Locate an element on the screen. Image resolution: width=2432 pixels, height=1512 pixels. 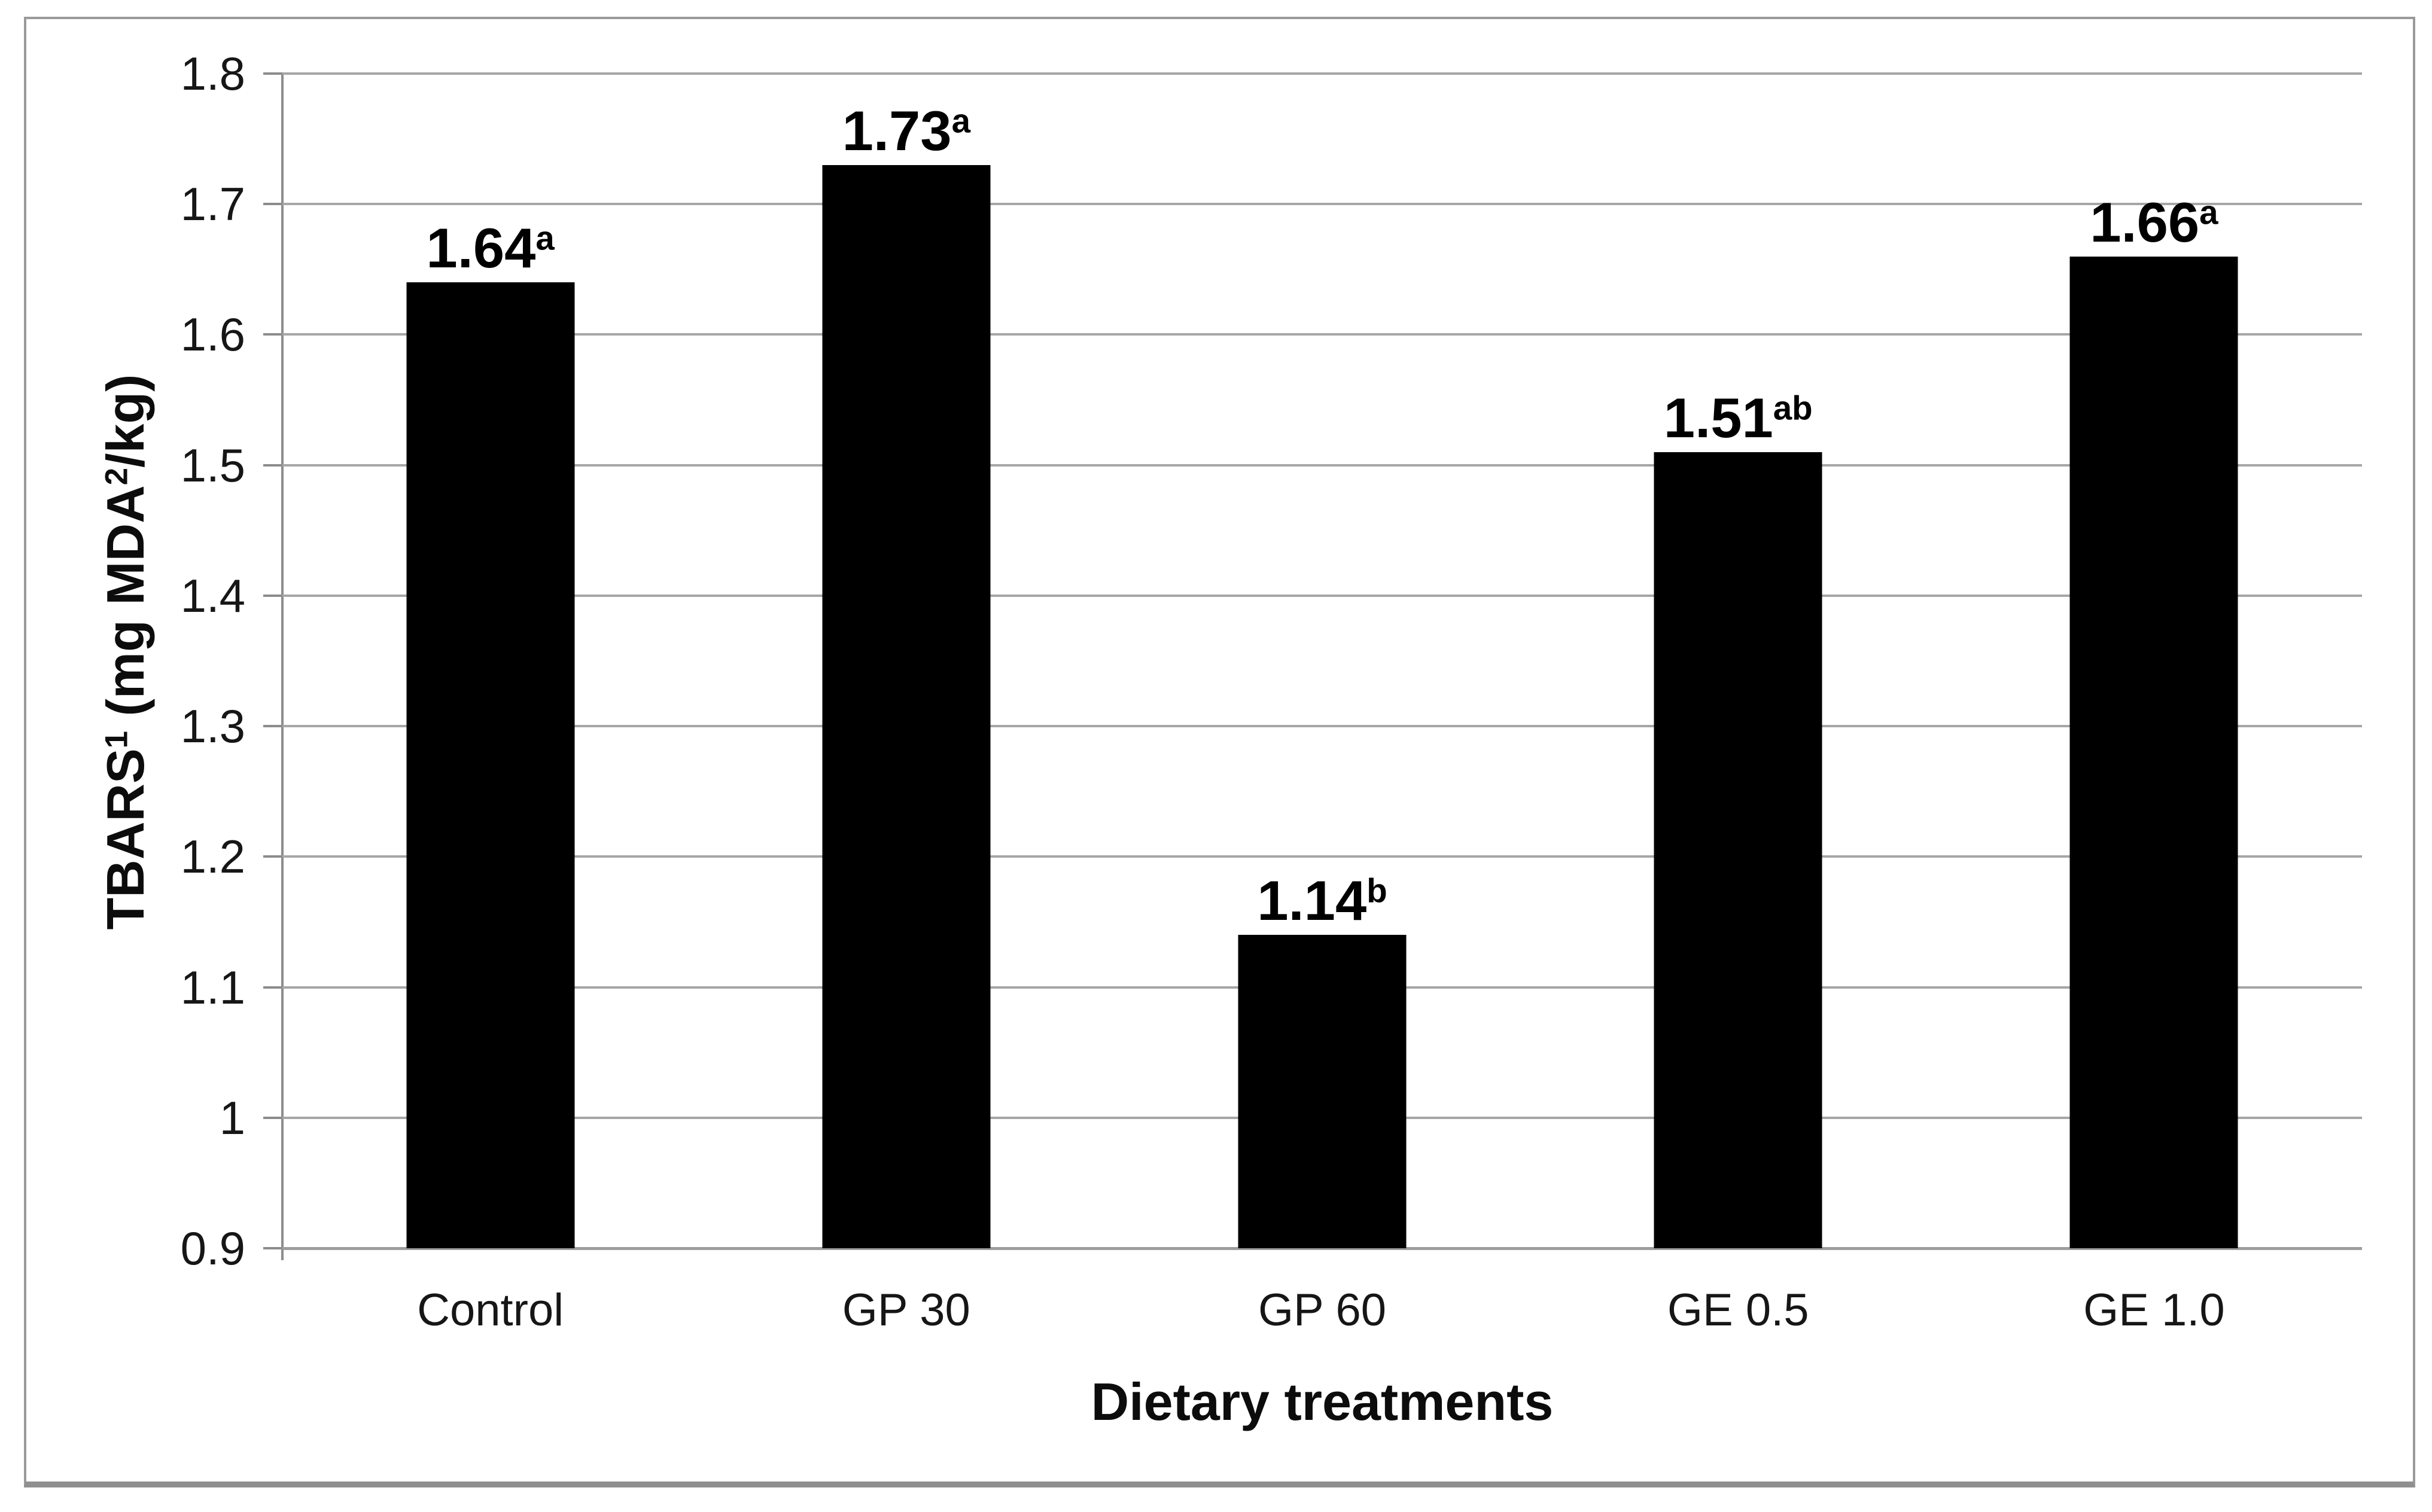
y-tick-label: 1.2 is located at coordinates (212, 856).